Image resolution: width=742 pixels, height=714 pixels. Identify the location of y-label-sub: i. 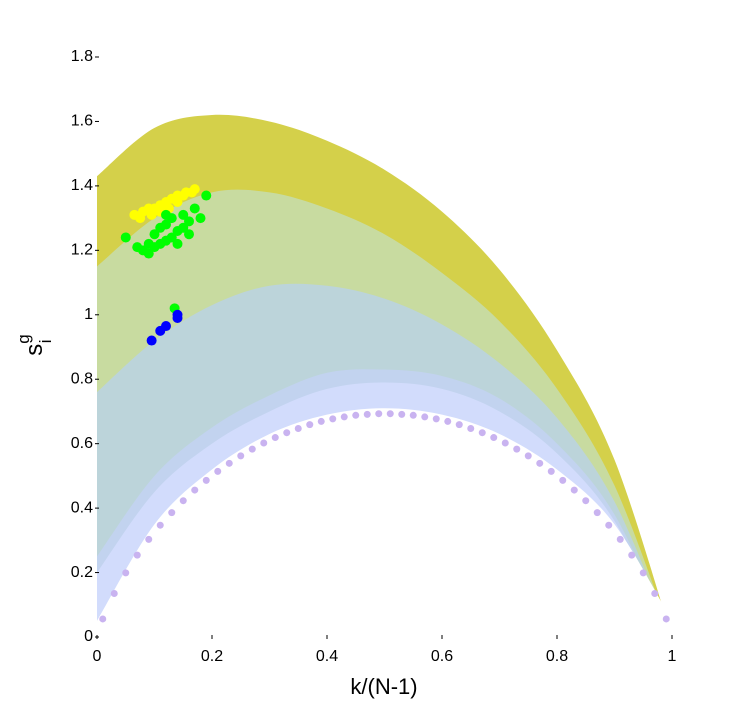
(45, 341).